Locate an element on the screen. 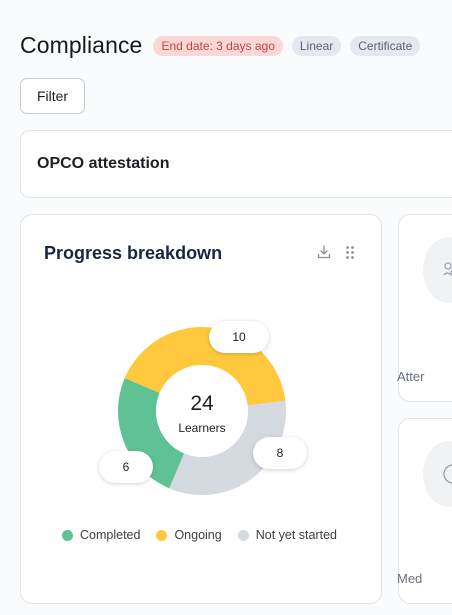  chart-legend: Completed Ongoing Not yet started is located at coordinates (207, 535).